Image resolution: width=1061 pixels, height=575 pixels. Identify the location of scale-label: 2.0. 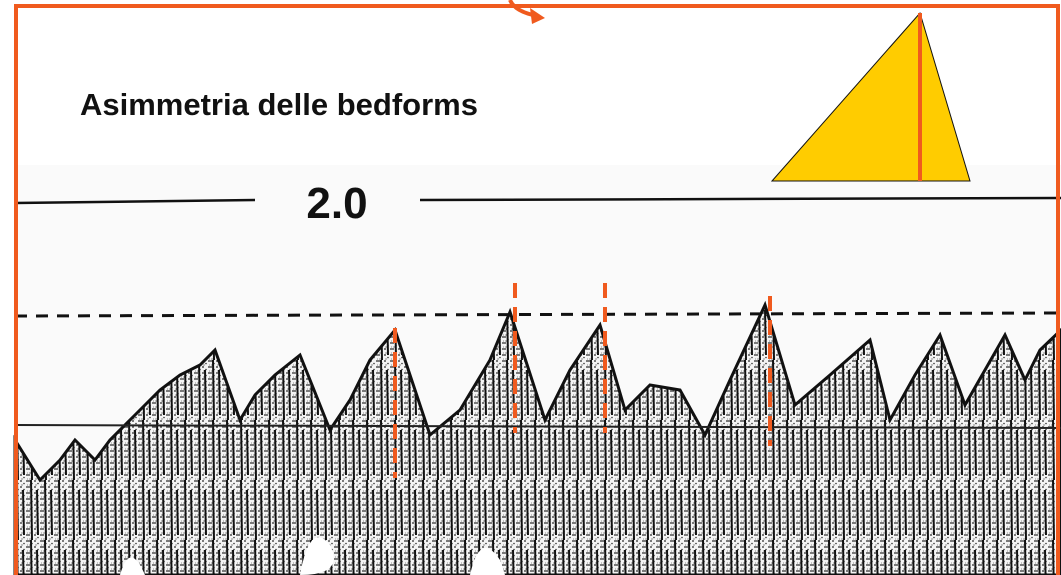
(336, 203).